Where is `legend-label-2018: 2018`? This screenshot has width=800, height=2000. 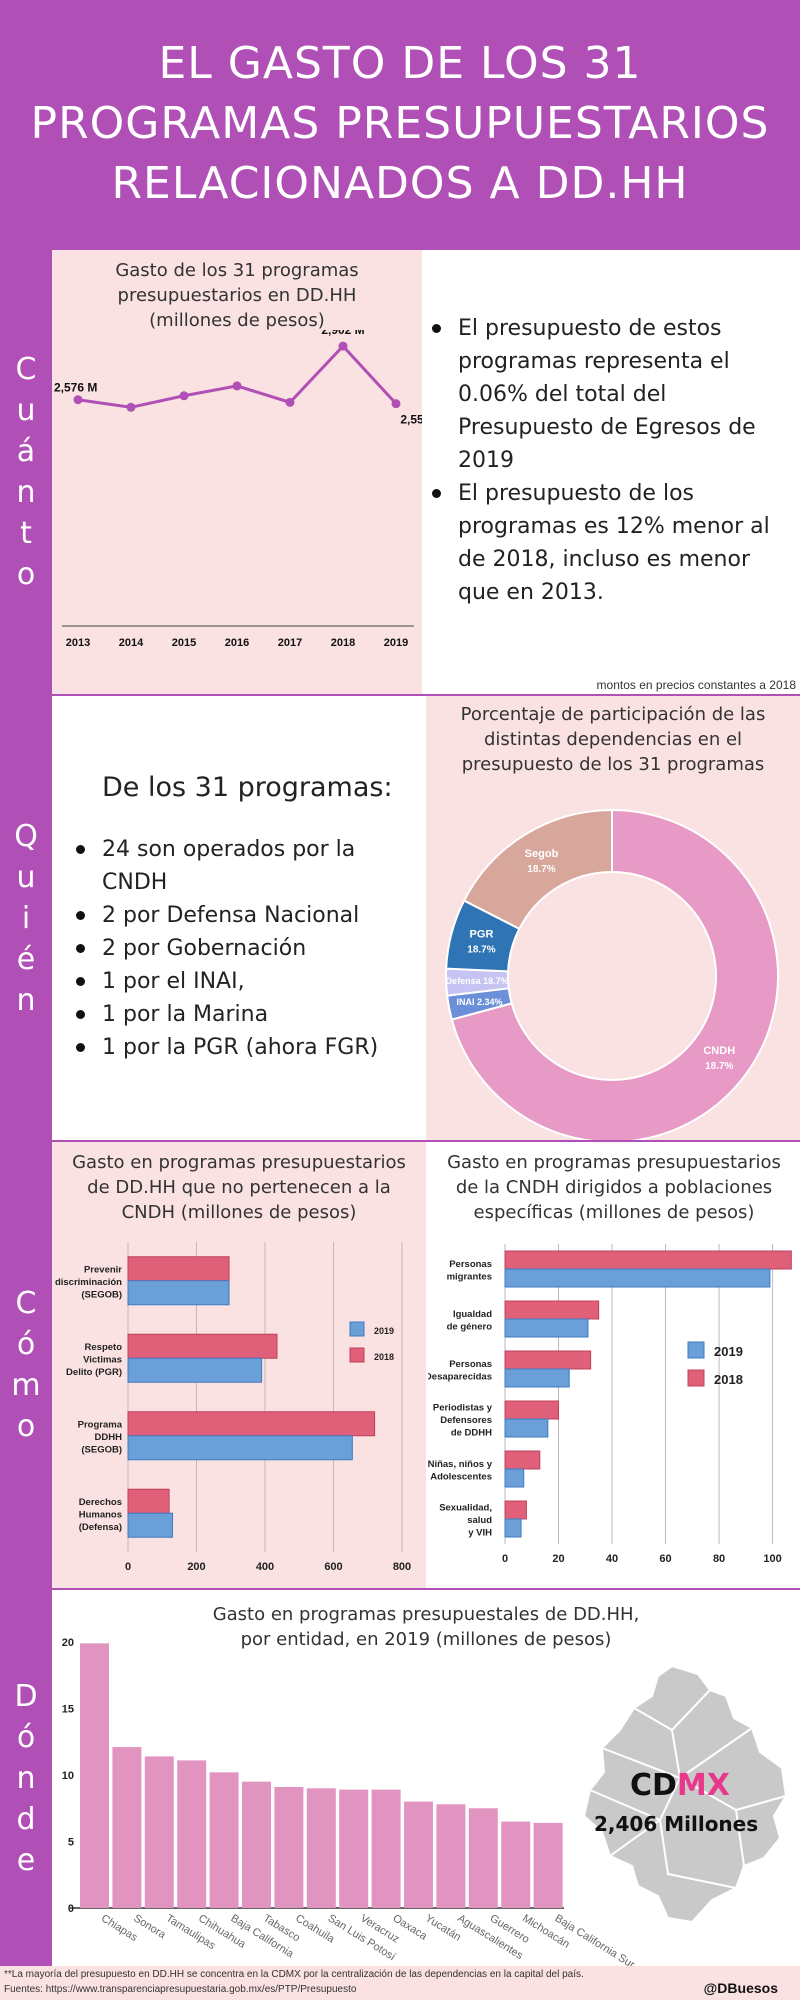
legend-label-2018: 2018 is located at coordinates (384, 1357).